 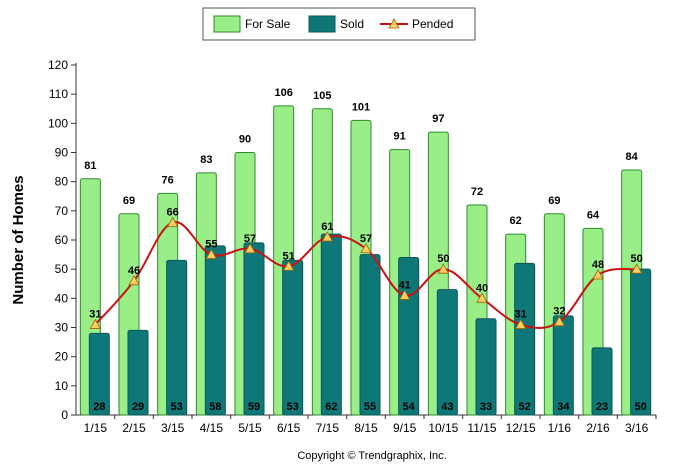 I want to click on legend-label-for-sale: For Sale, so click(x=268, y=24).